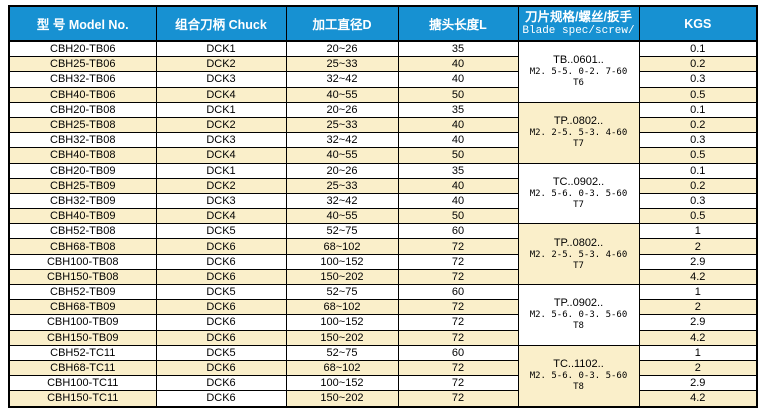 This screenshot has height=412, width=763. Describe the element at coordinates (82, 64) in the screenshot. I see `model-cell: CBH25-TB06` at that location.